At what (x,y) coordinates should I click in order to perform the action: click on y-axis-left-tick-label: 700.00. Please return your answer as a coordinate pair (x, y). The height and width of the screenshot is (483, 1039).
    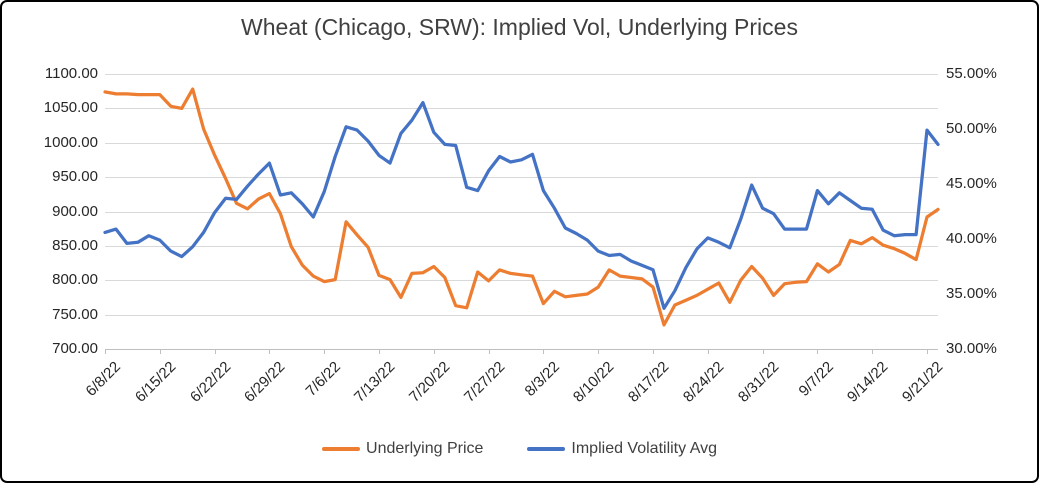
    Looking at the image, I should click on (75, 348).